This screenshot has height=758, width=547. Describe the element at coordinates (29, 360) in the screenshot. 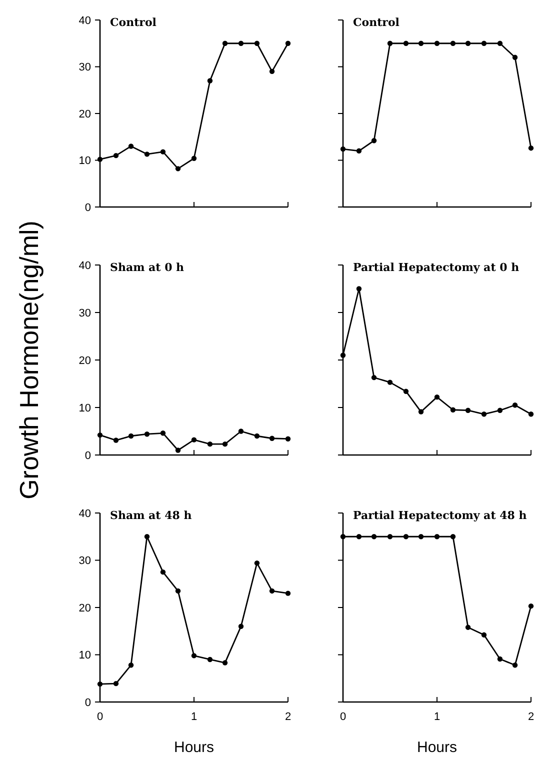

I see `y-axis-title: Growth Hormone(ng/ml)` at that location.